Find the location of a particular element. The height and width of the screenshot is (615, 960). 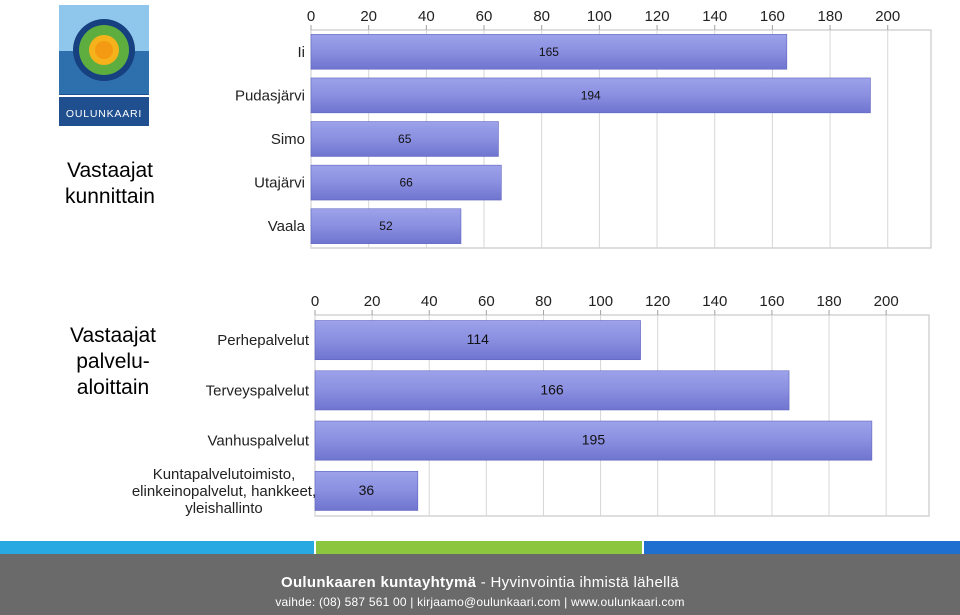

footer-tagline: - Hyvinvointia ihmistä lähellä is located at coordinates (579, 582).